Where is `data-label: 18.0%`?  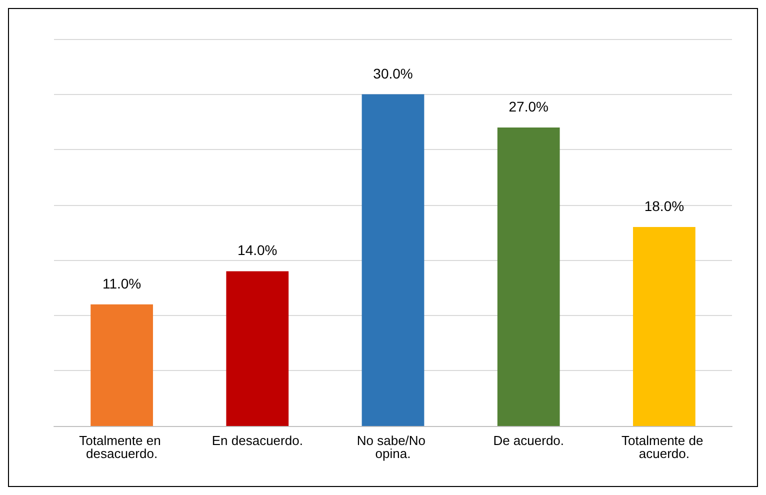 data-label: 18.0% is located at coordinates (664, 206).